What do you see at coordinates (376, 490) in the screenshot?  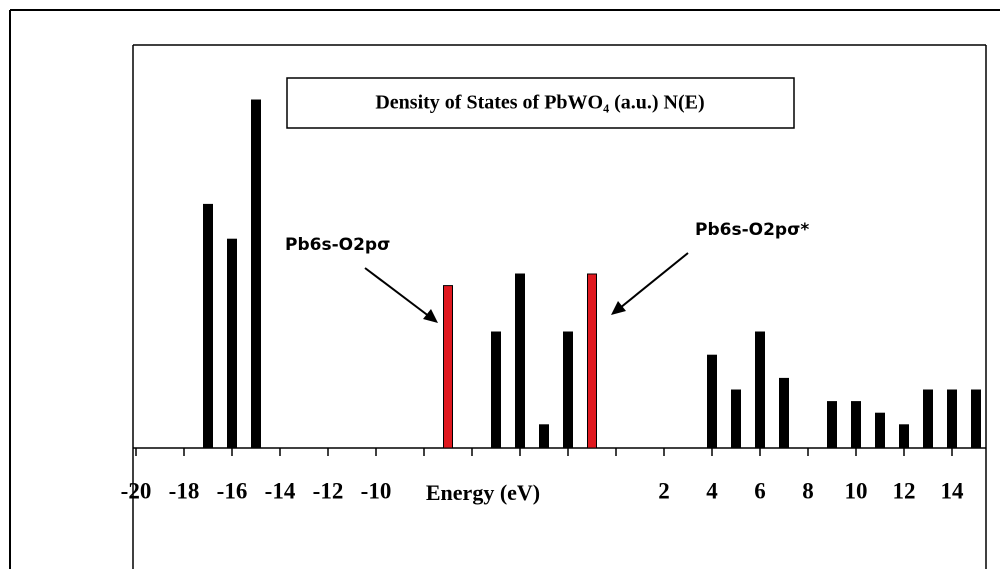 I see `x-tick-label: -10` at bounding box center [376, 490].